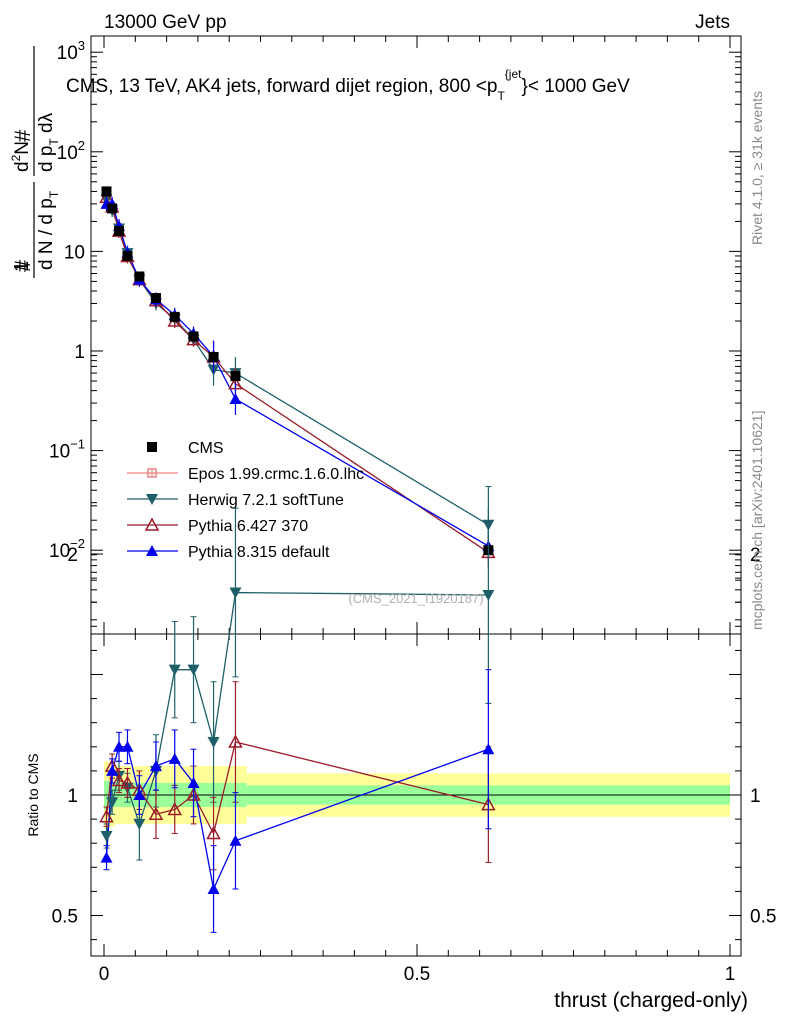  I want to click on ratio-y-tick-label: 2, so click(72, 555).